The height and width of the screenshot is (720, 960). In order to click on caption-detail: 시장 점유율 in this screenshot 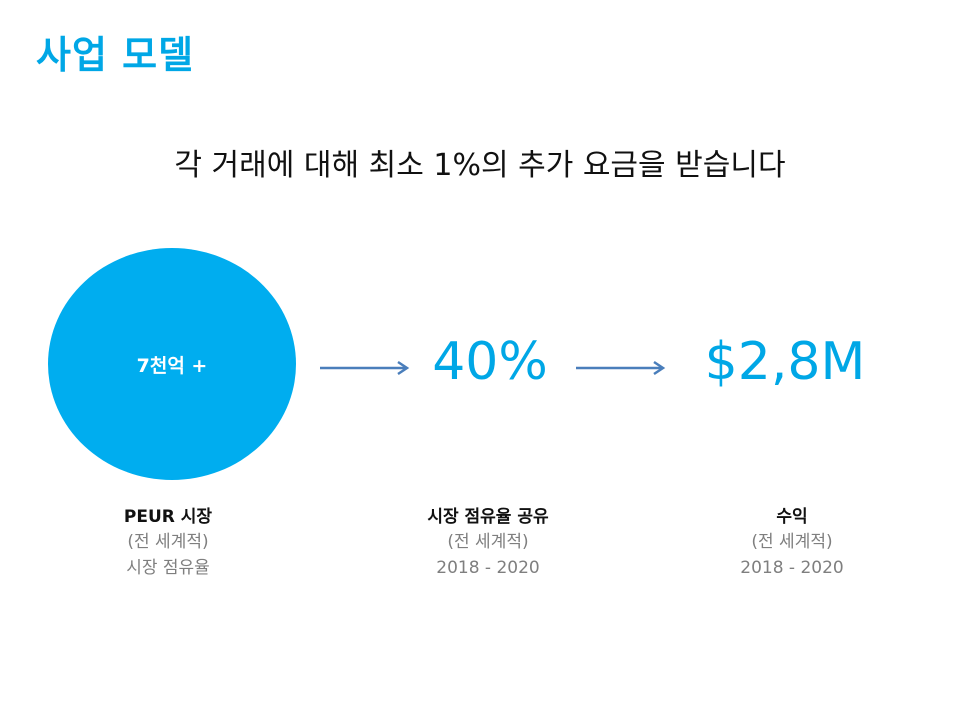, I will do `click(168, 568)`.